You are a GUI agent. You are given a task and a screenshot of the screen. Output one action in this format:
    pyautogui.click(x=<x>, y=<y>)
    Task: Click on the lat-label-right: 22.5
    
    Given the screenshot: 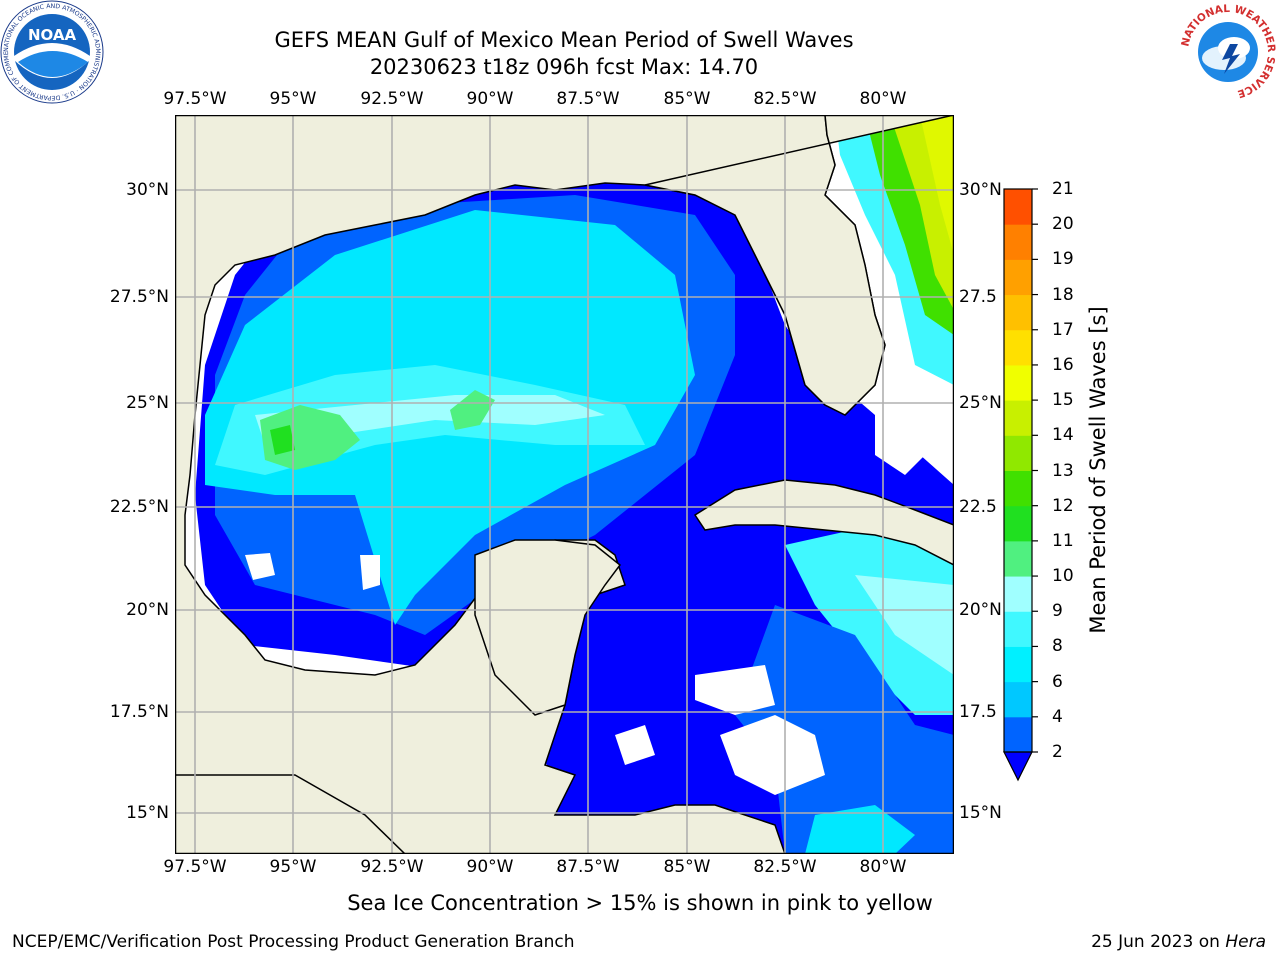 What is the action you would take?
    pyautogui.click(x=978, y=507)
    